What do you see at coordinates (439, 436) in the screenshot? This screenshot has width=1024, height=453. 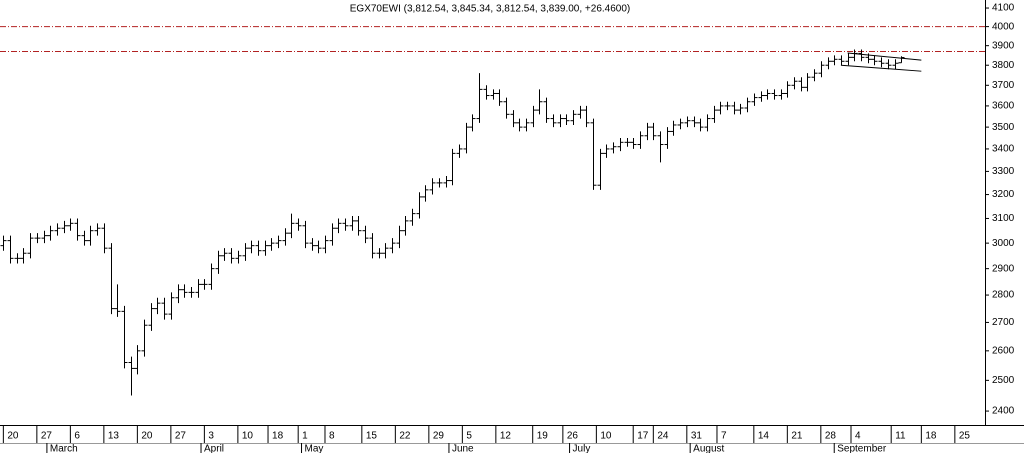 I see `x-tick-label: 29` at bounding box center [439, 436].